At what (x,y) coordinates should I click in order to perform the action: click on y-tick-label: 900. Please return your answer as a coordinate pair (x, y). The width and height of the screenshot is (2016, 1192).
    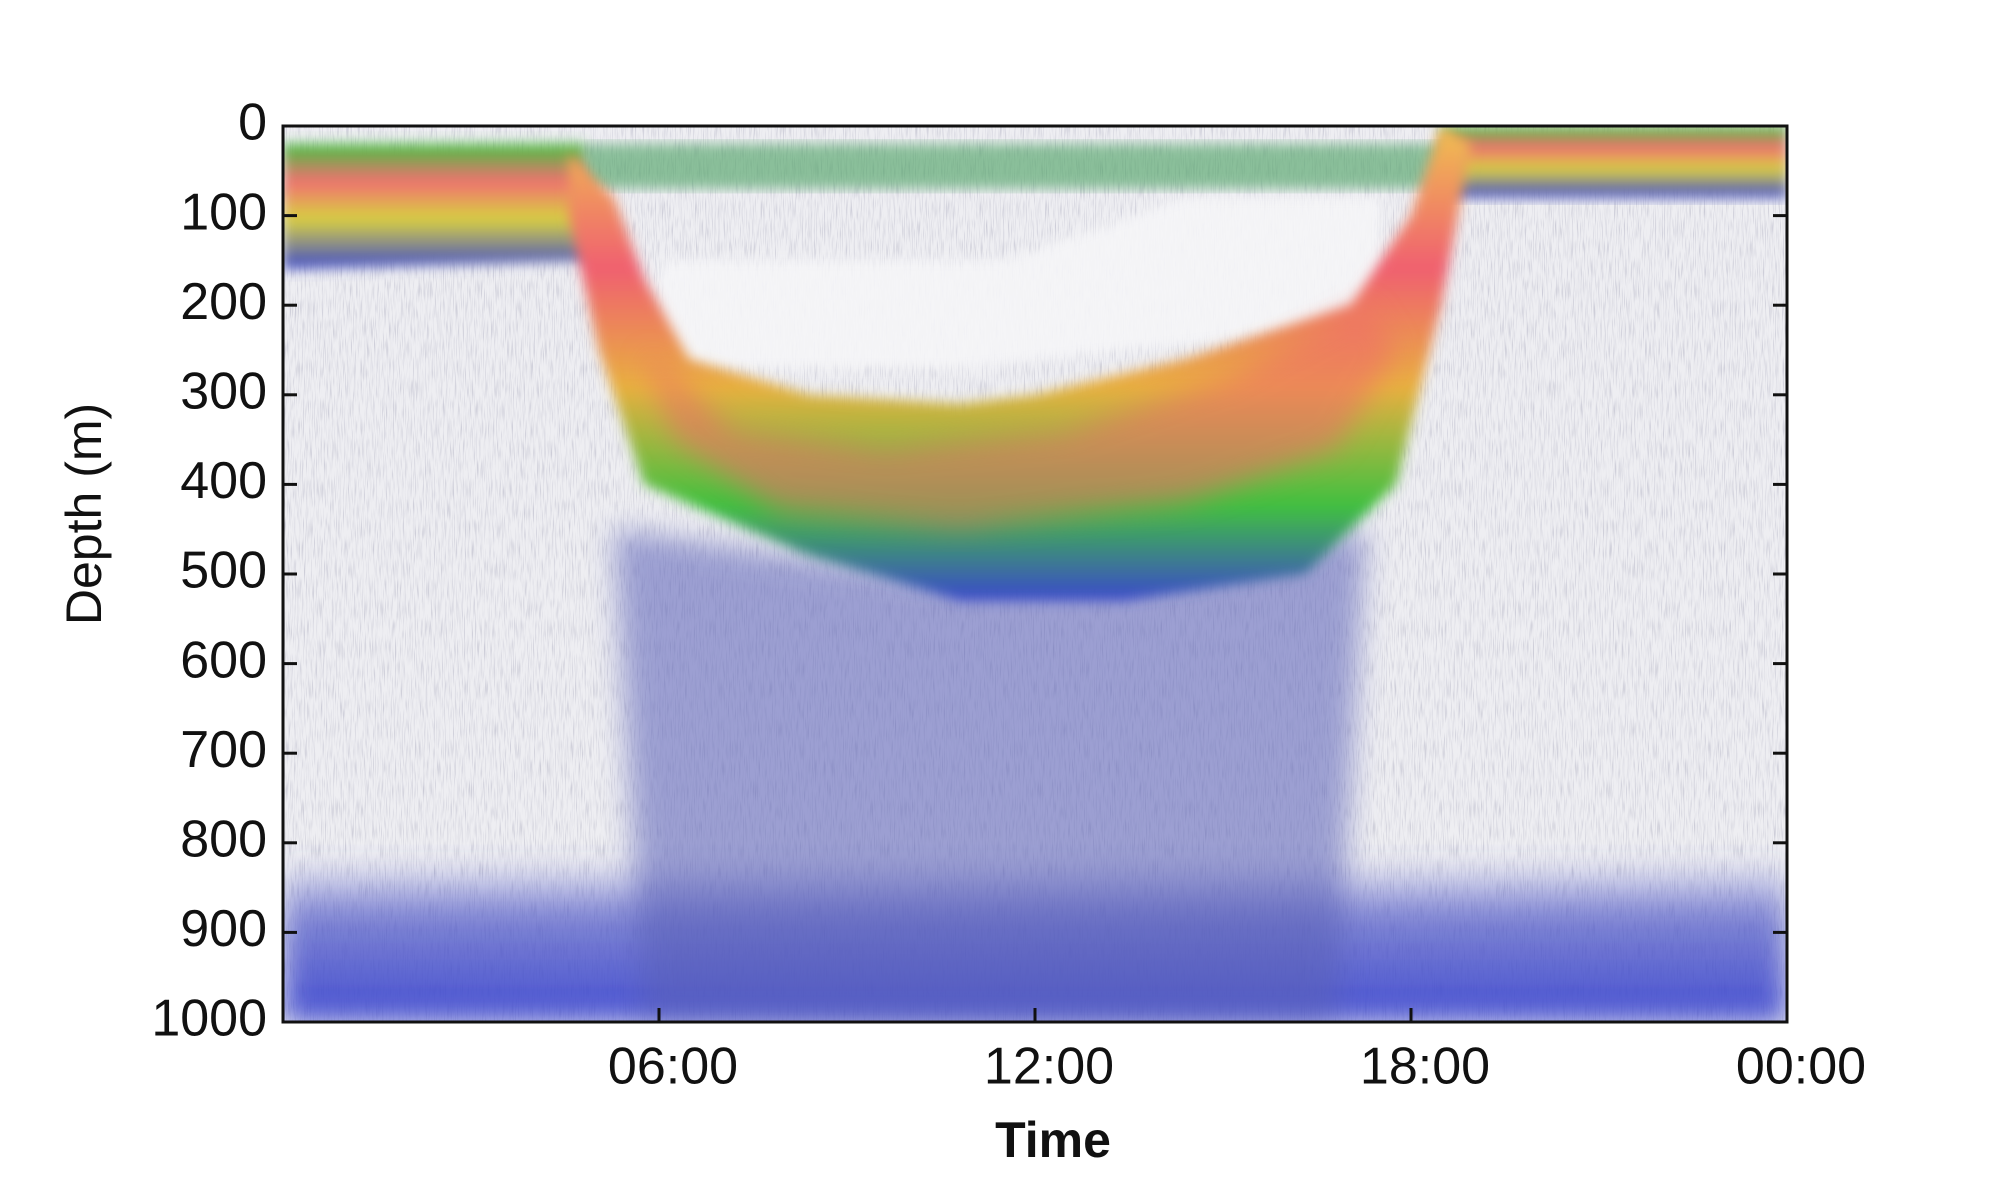
    Looking at the image, I should click on (223, 929).